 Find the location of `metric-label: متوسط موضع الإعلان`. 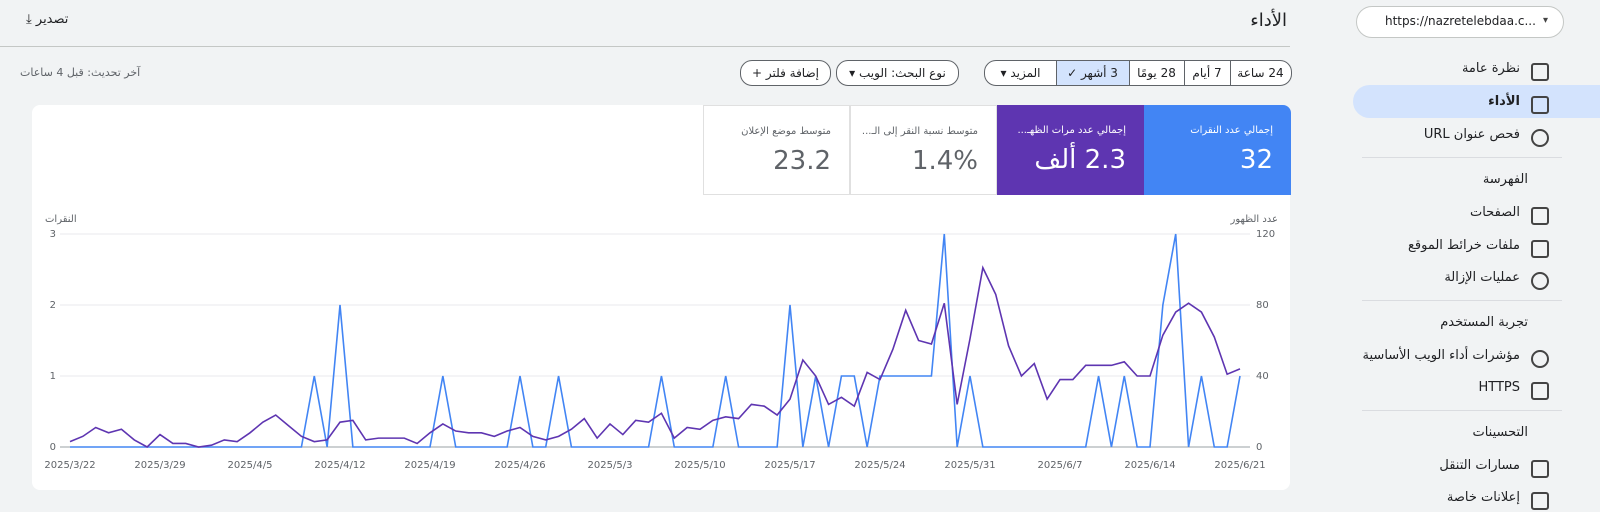

metric-label: متوسط موضع الإعلان is located at coordinates (786, 131).